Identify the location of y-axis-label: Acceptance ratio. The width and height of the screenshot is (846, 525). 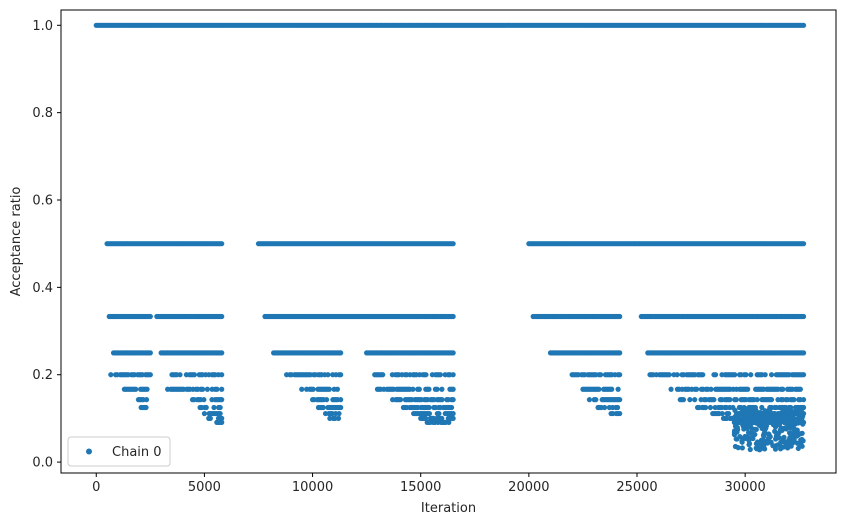
(16, 242).